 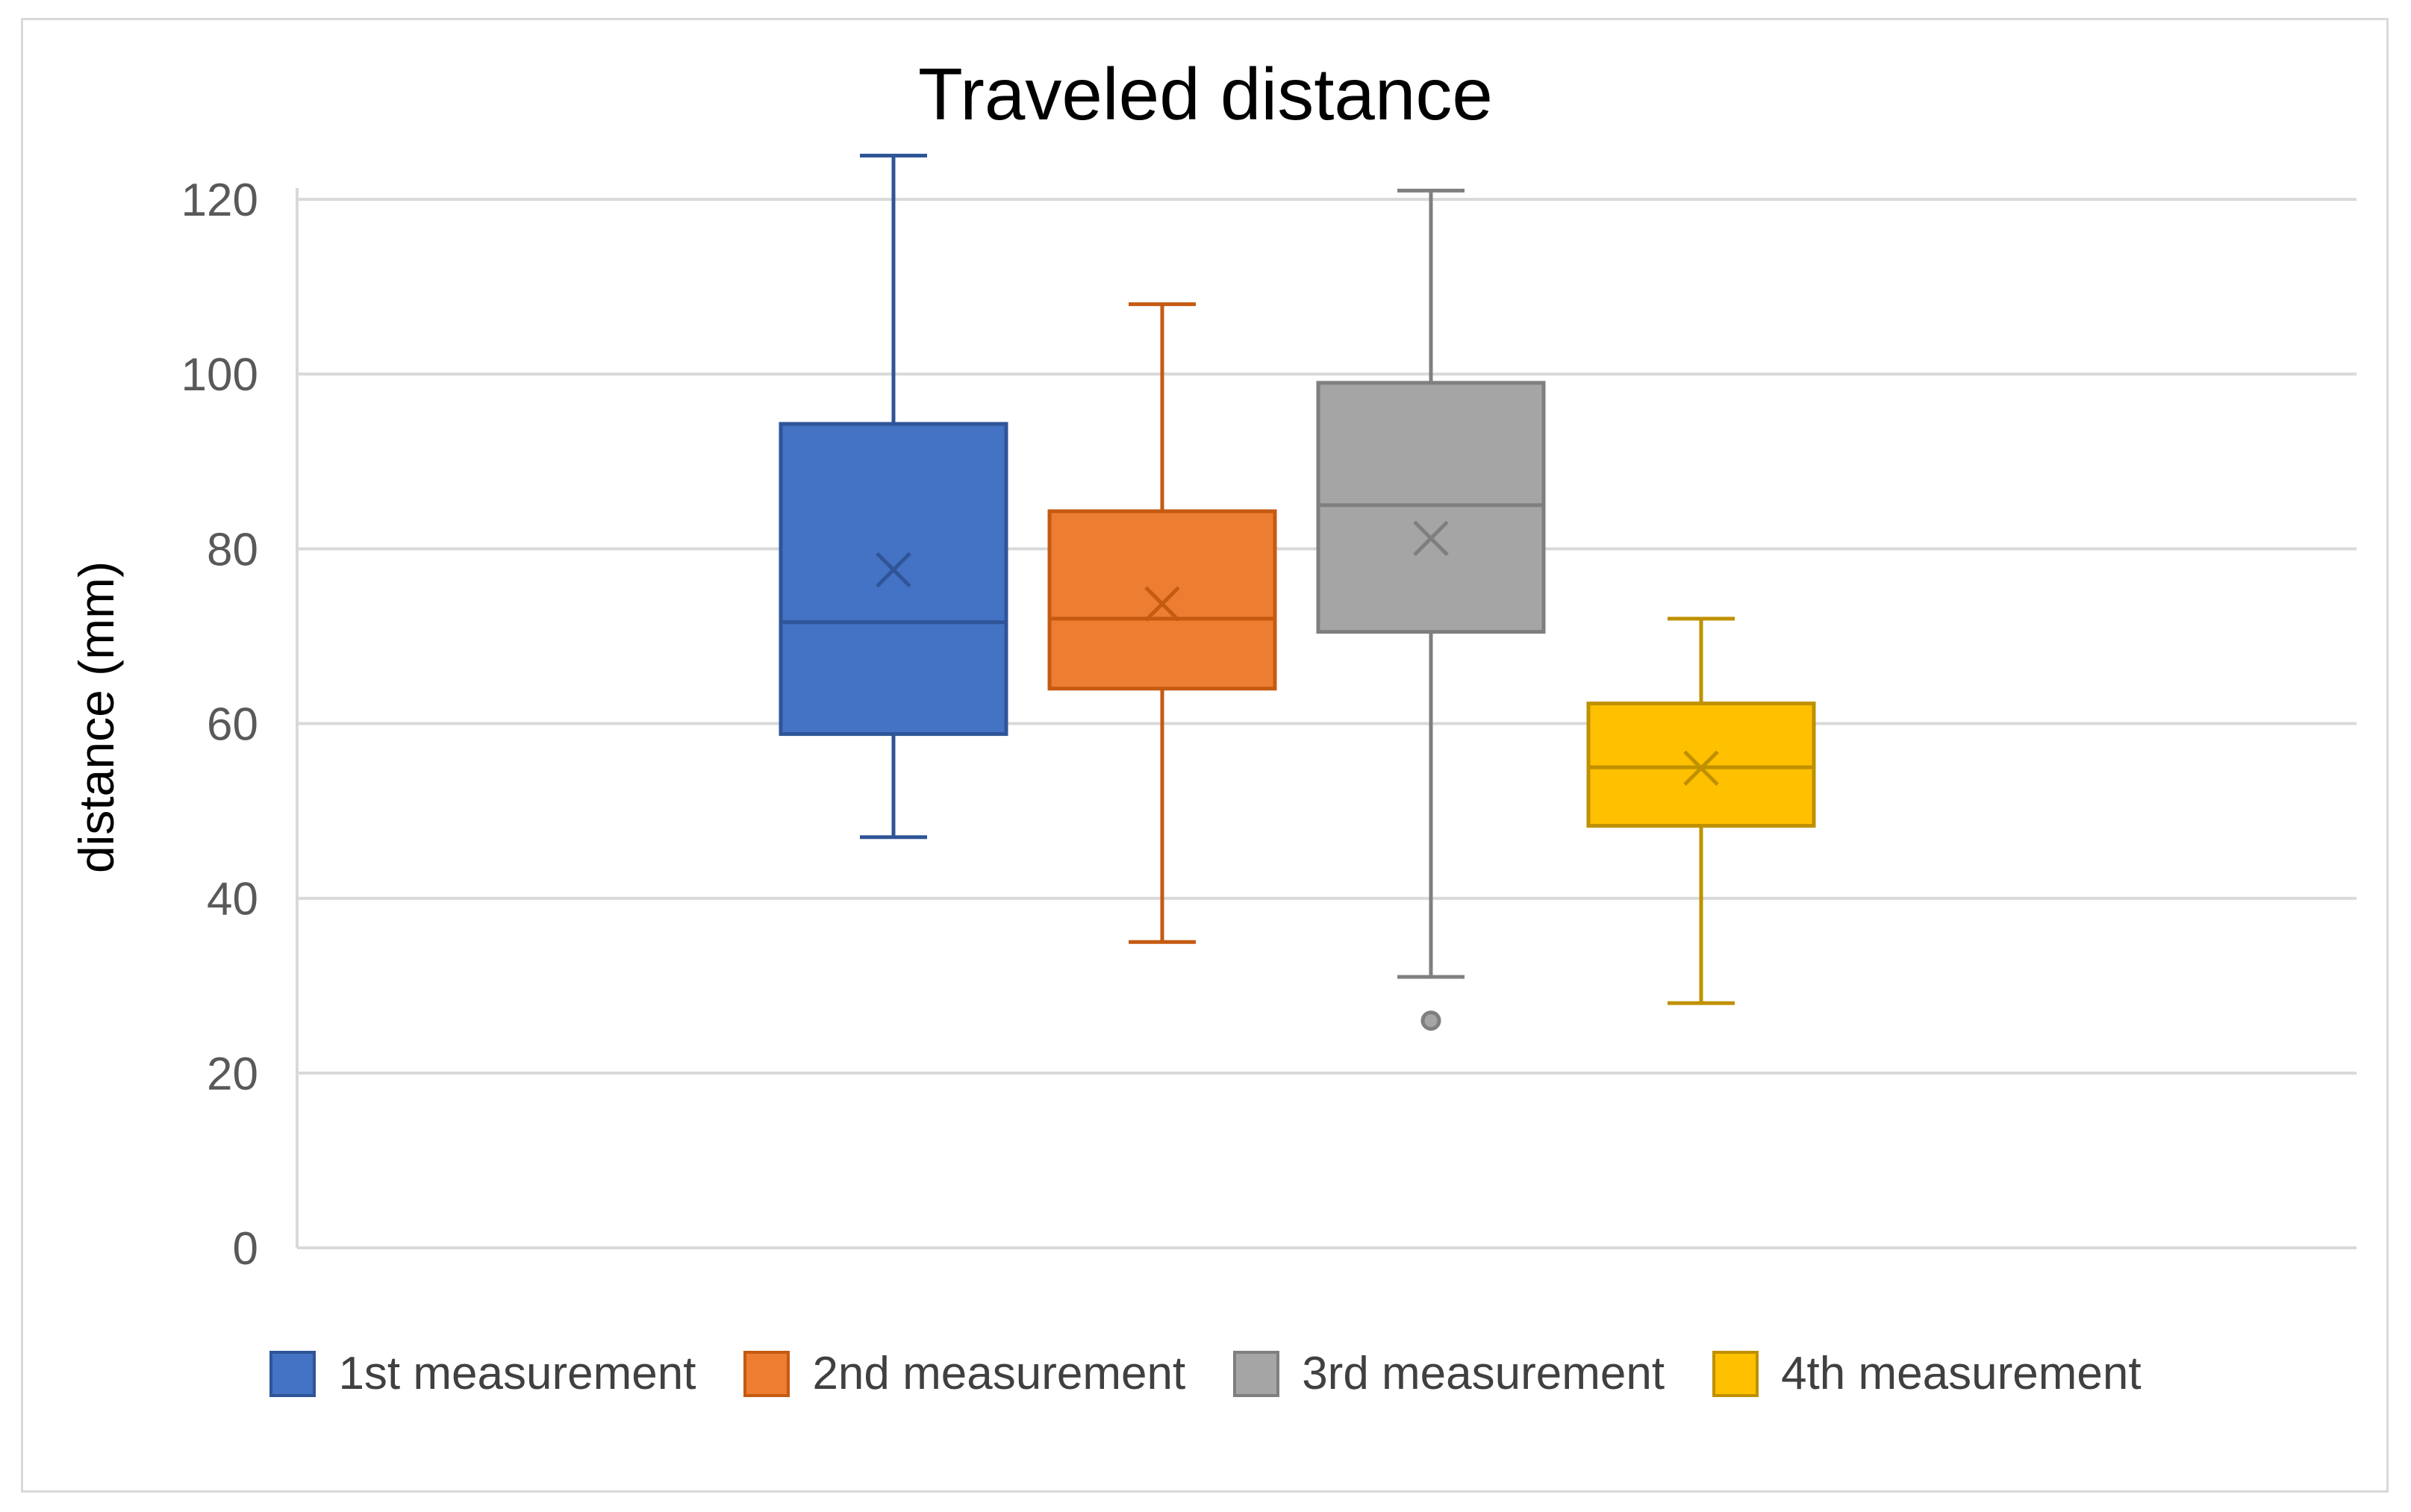 I want to click on legend-label: 1st measurement, so click(x=517, y=1373).